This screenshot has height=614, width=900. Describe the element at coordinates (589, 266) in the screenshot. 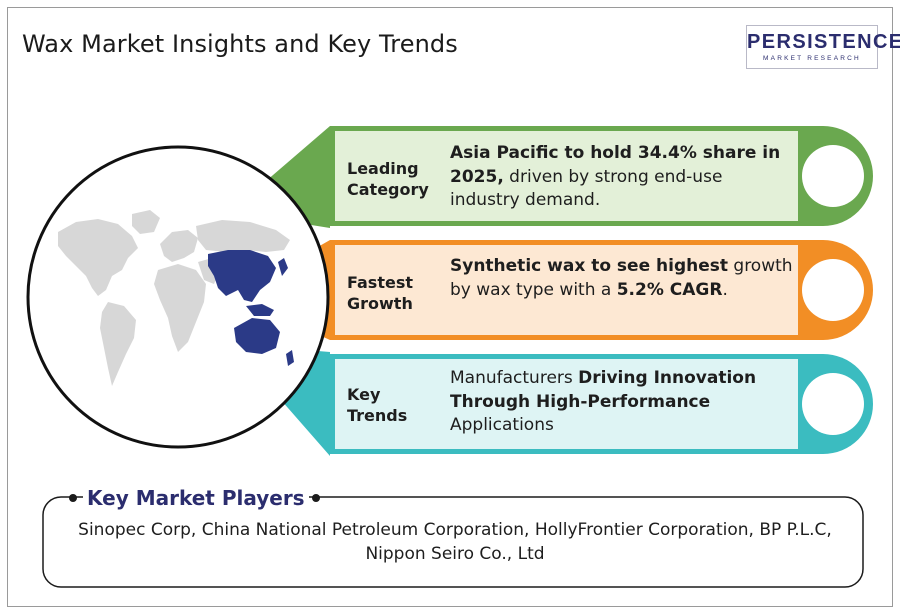

I see `insight-bold: Synthetic wax to see highest` at that location.